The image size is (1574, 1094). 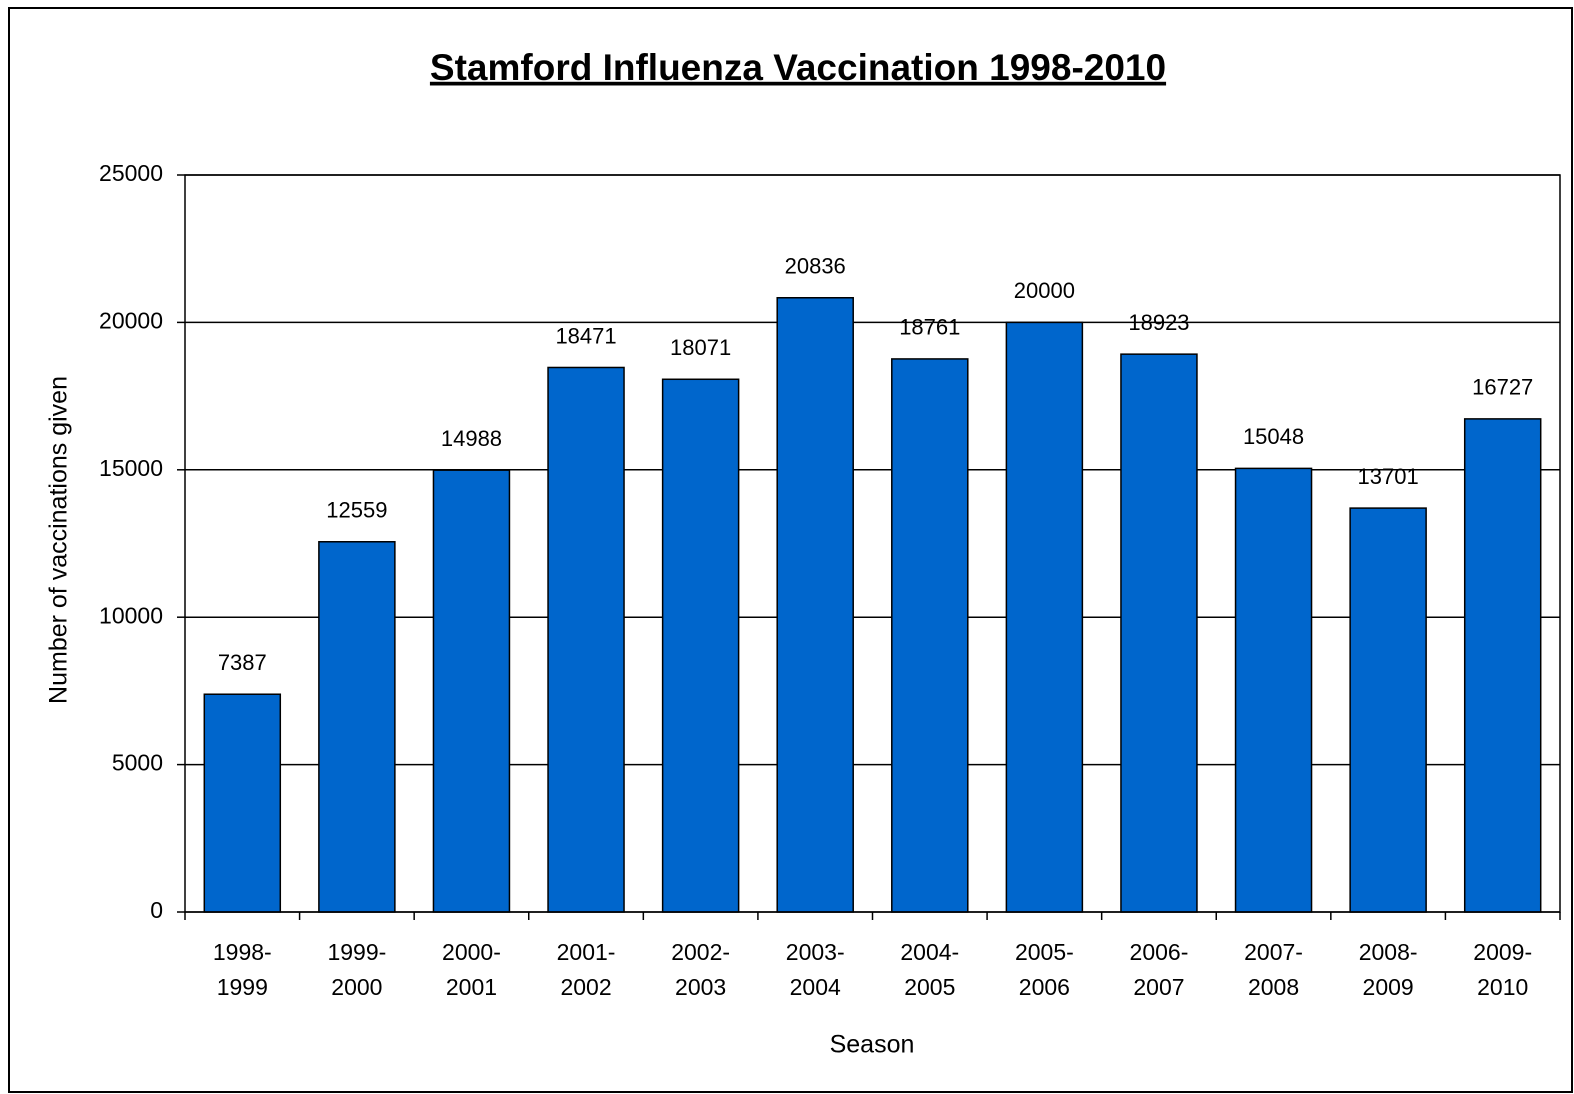 What do you see at coordinates (131, 468) in the screenshot?
I see `y-tick-label: 15000` at bounding box center [131, 468].